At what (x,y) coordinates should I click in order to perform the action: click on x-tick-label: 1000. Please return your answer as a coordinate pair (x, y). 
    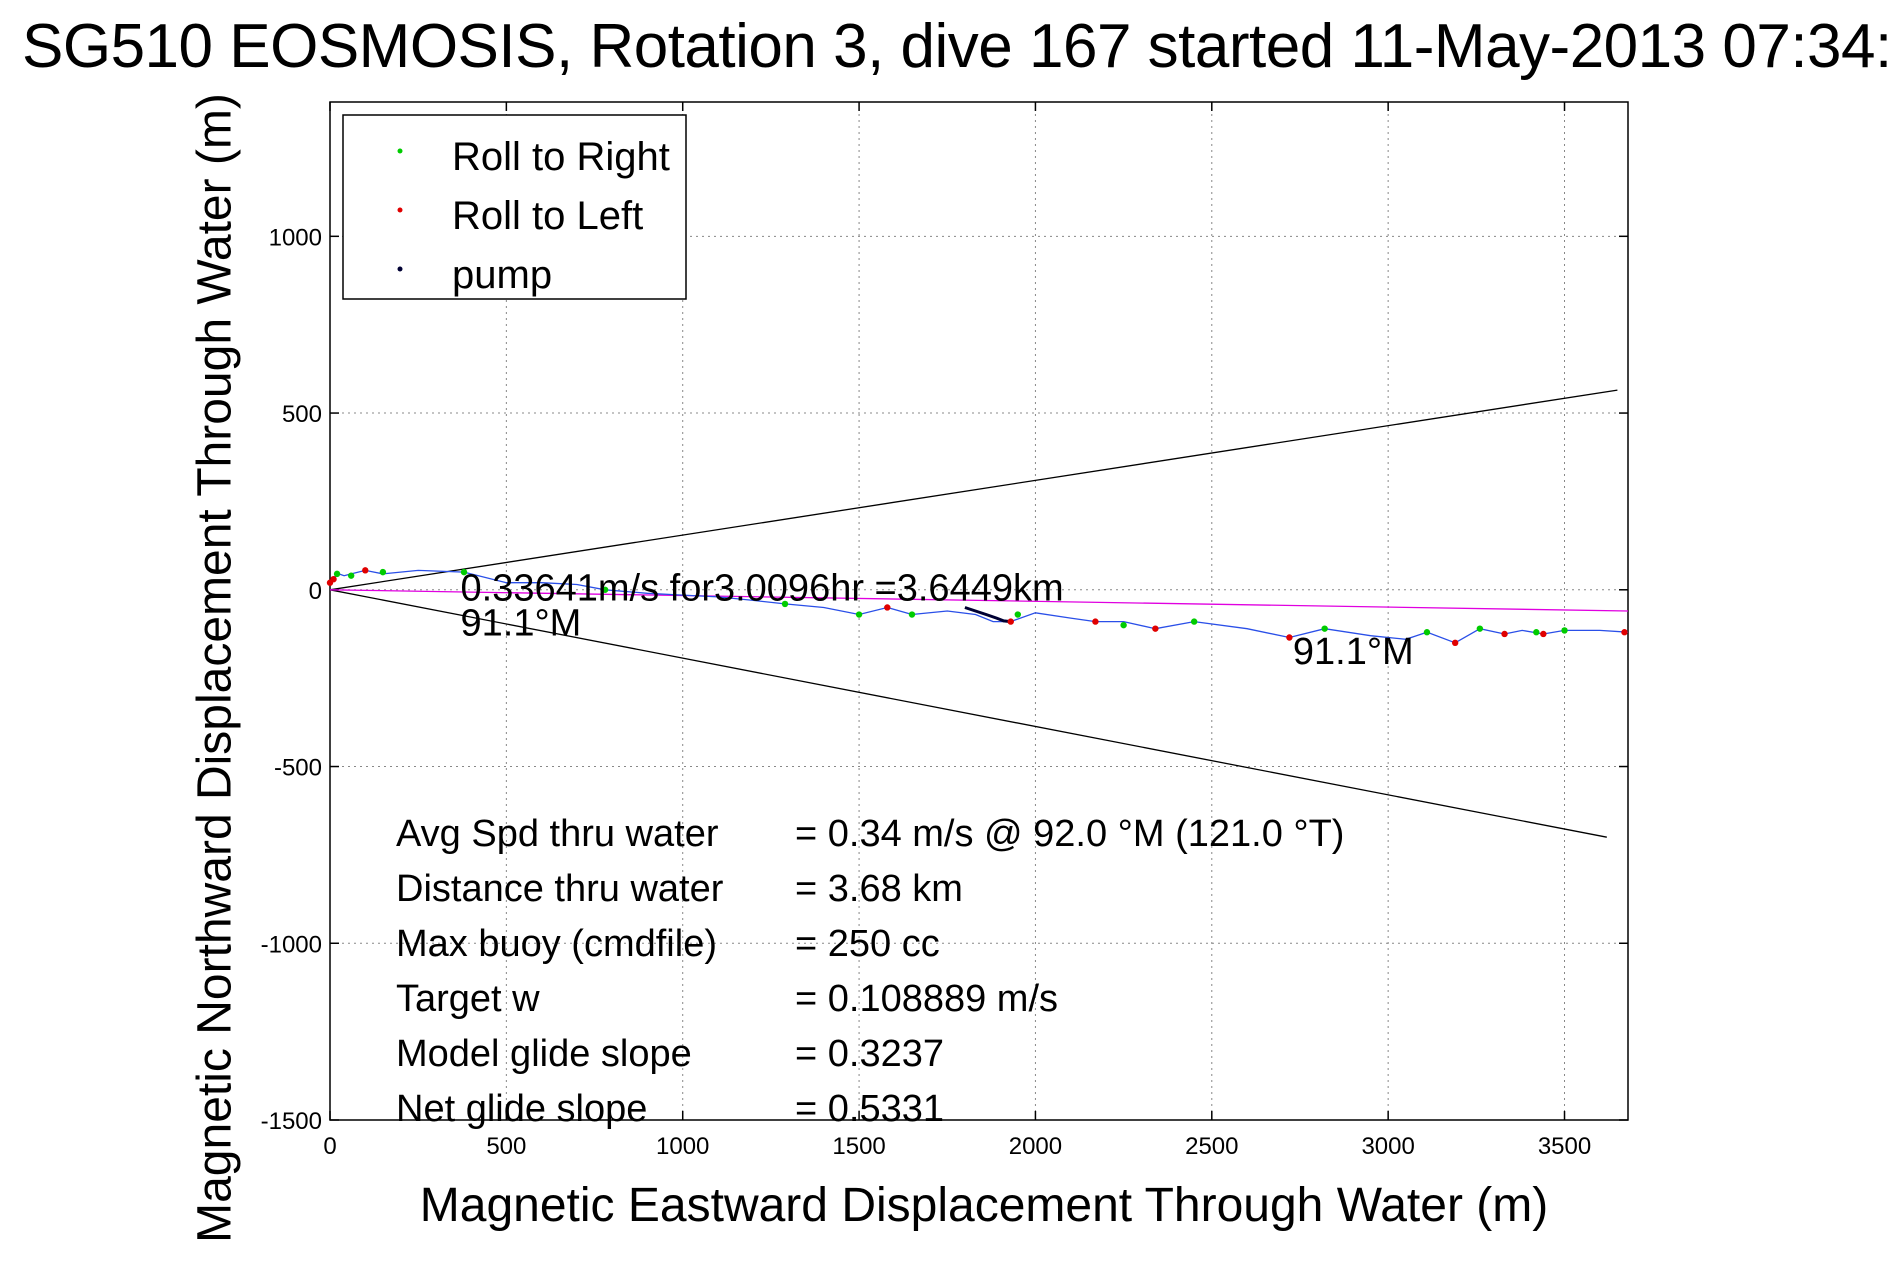
    Looking at the image, I should click on (682, 1146).